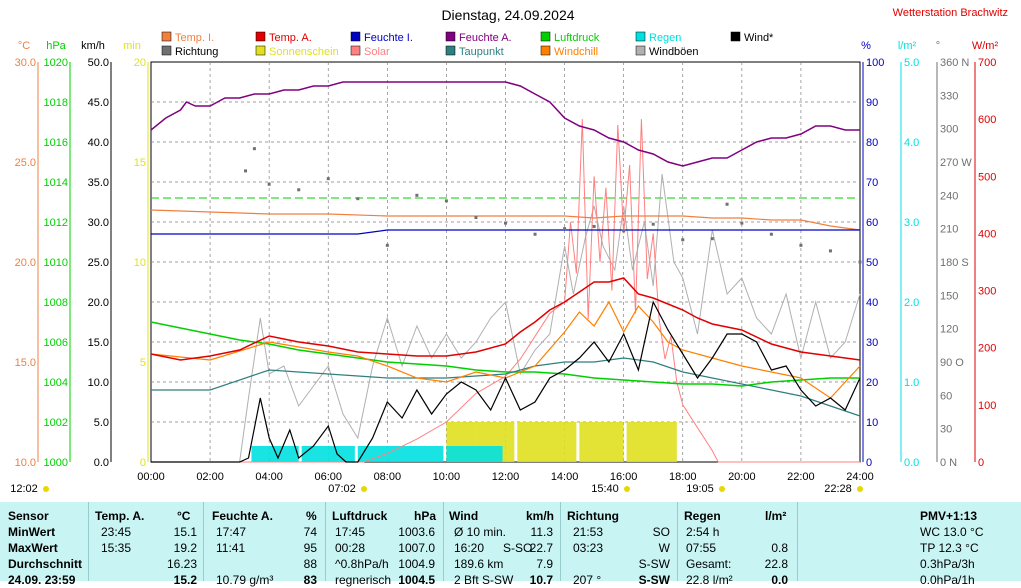  I want to click on temp-value: 19.2, so click(185, 548).